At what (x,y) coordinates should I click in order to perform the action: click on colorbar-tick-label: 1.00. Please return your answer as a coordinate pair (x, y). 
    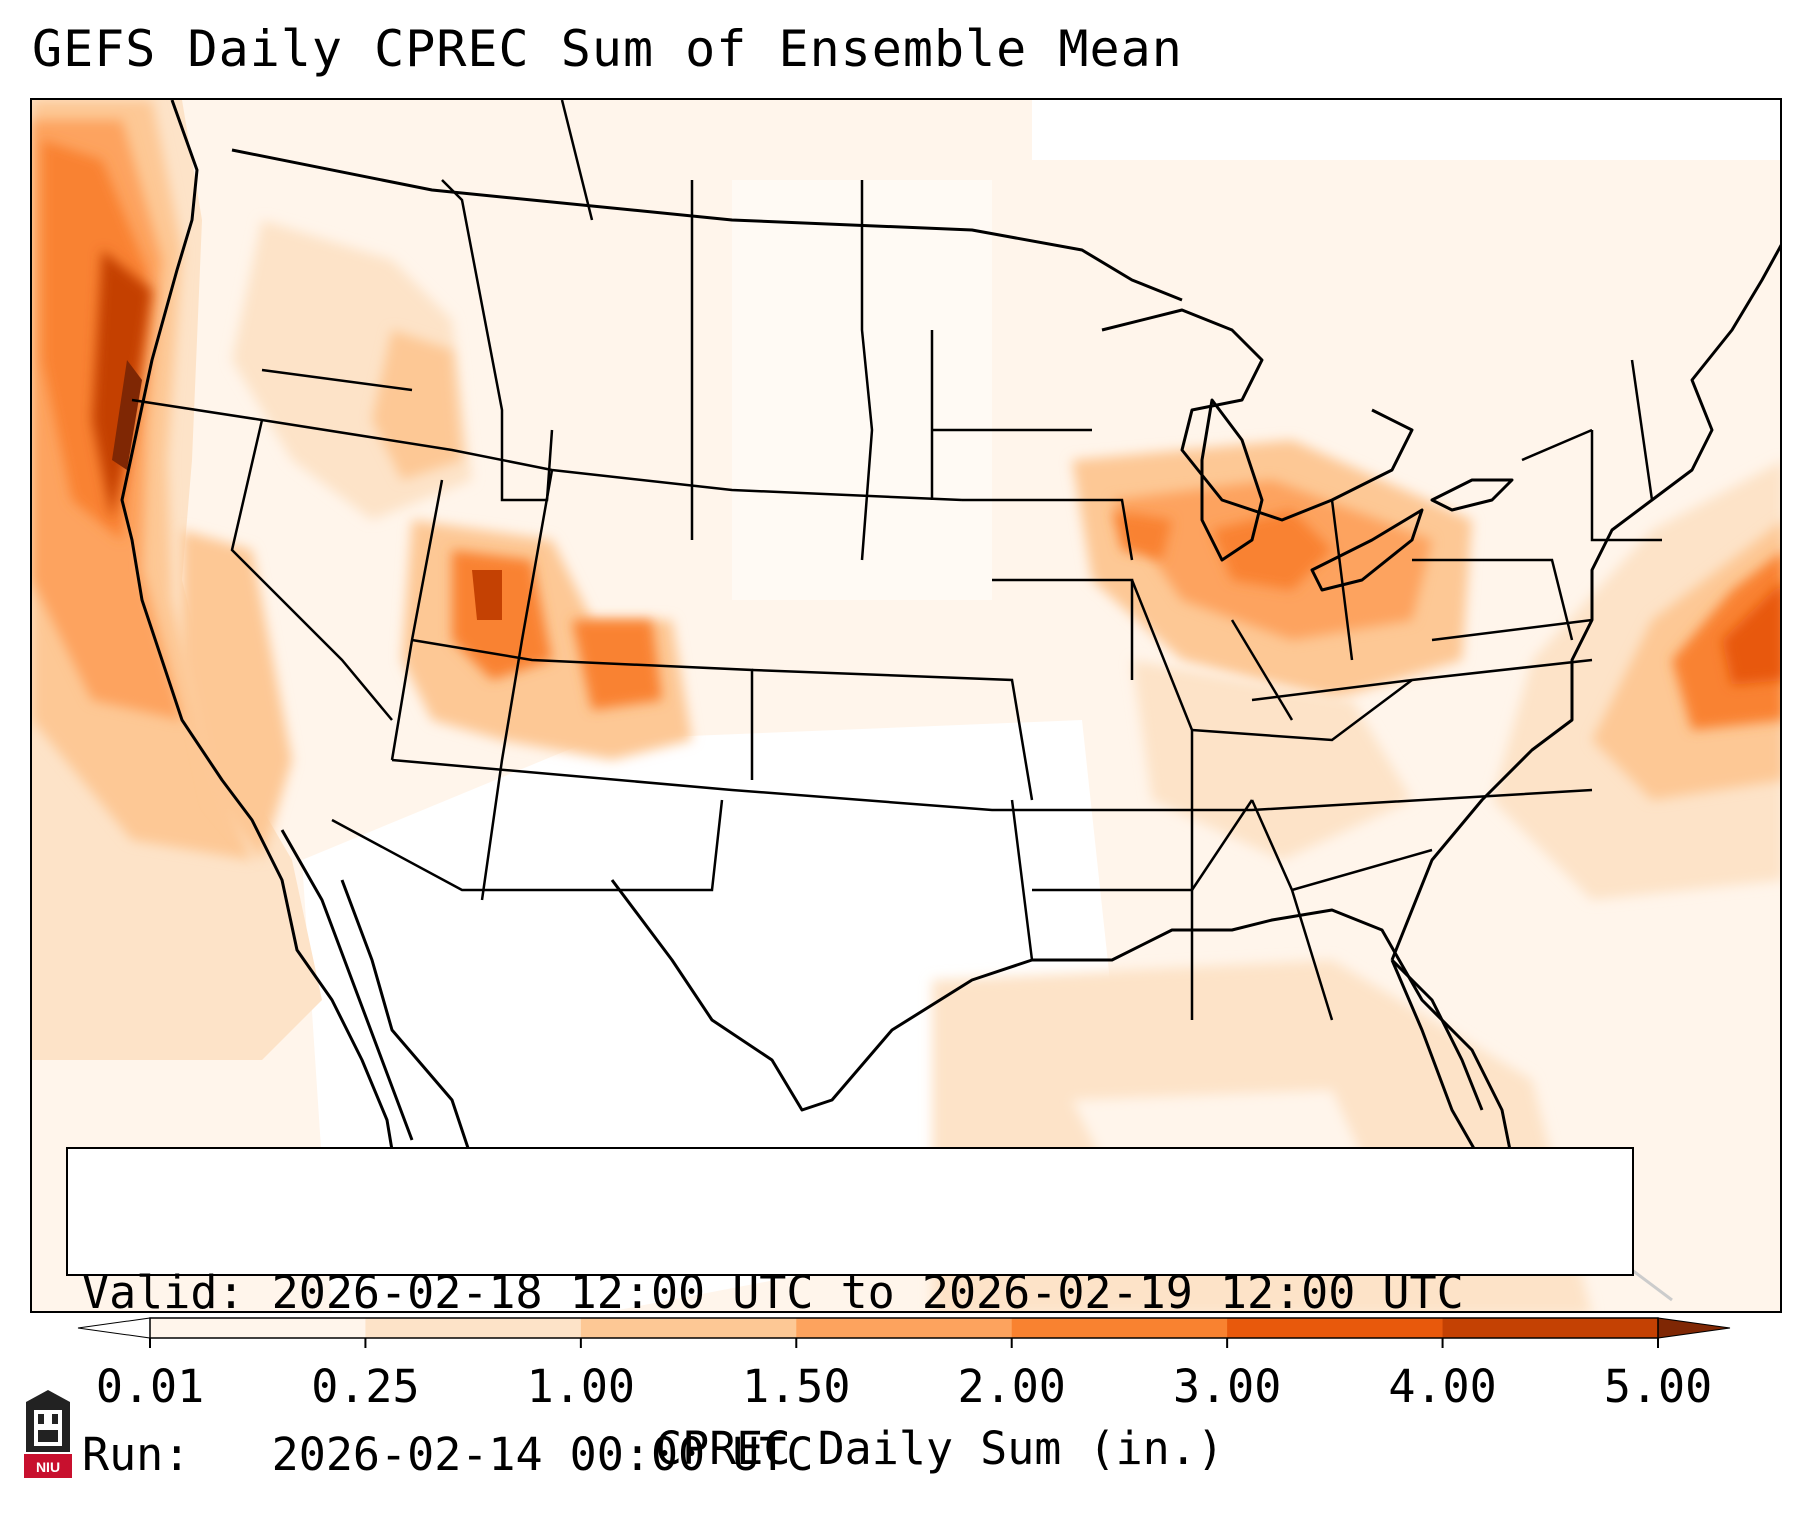
    Looking at the image, I should click on (581, 1386).